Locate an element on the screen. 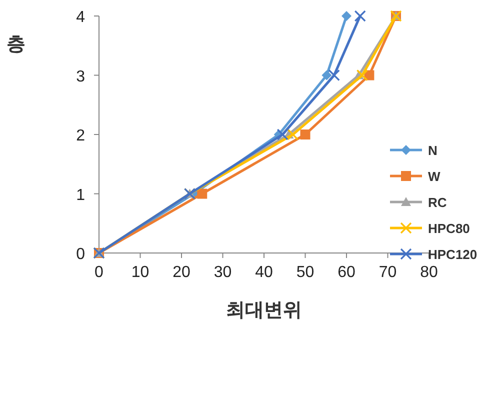  x-tick-label: 20 is located at coordinates (181, 272).